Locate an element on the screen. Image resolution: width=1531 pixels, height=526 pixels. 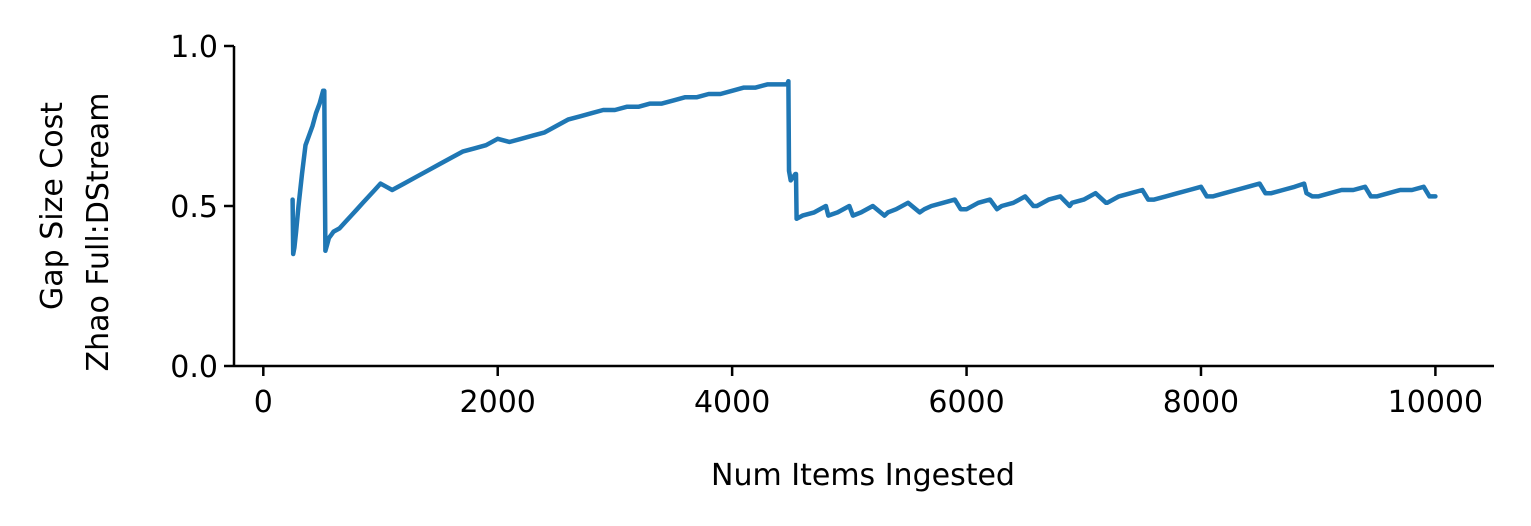
x-axis: 0 2000 4000 6000 8000 10000 is located at coordinates (864, 392).